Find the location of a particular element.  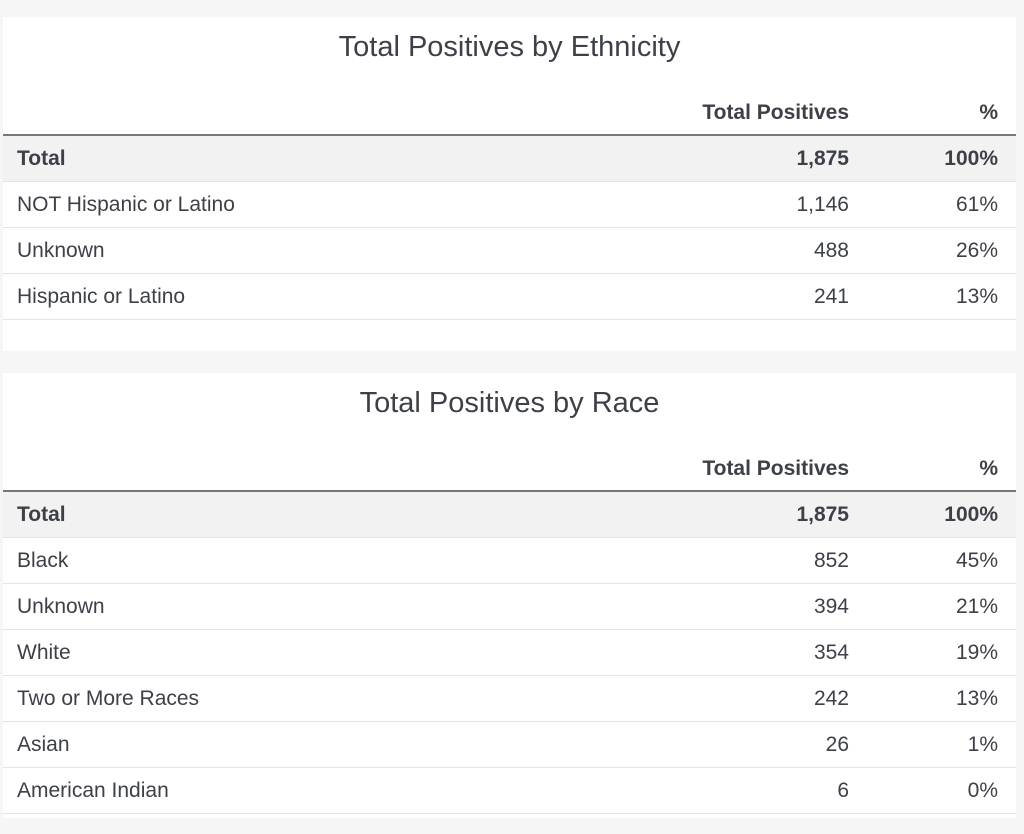

row-label: Hispanic or Latino is located at coordinates (101, 296).